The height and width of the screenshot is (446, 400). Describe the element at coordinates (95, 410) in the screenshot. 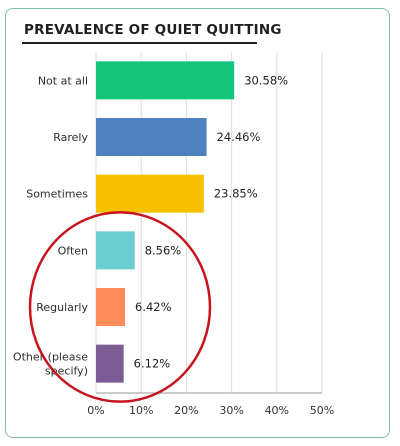

I see `x-tick-label: 0%` at that location.